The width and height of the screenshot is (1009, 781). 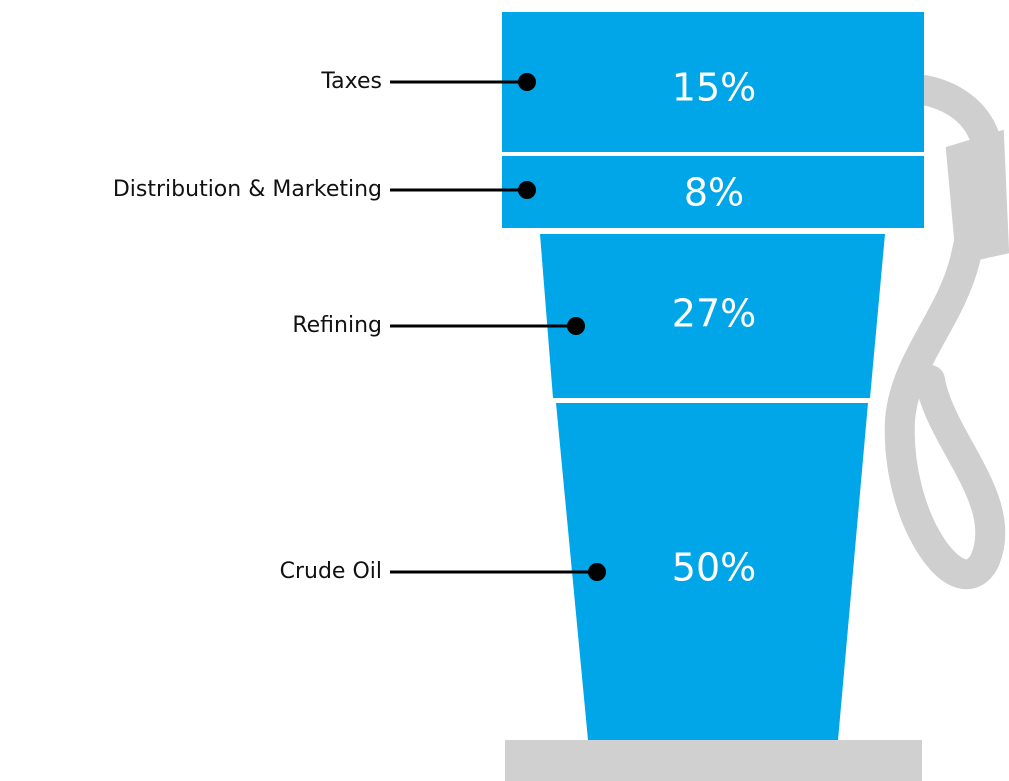 I want to click on category-label: Taxes, so click(x=351, y=81).